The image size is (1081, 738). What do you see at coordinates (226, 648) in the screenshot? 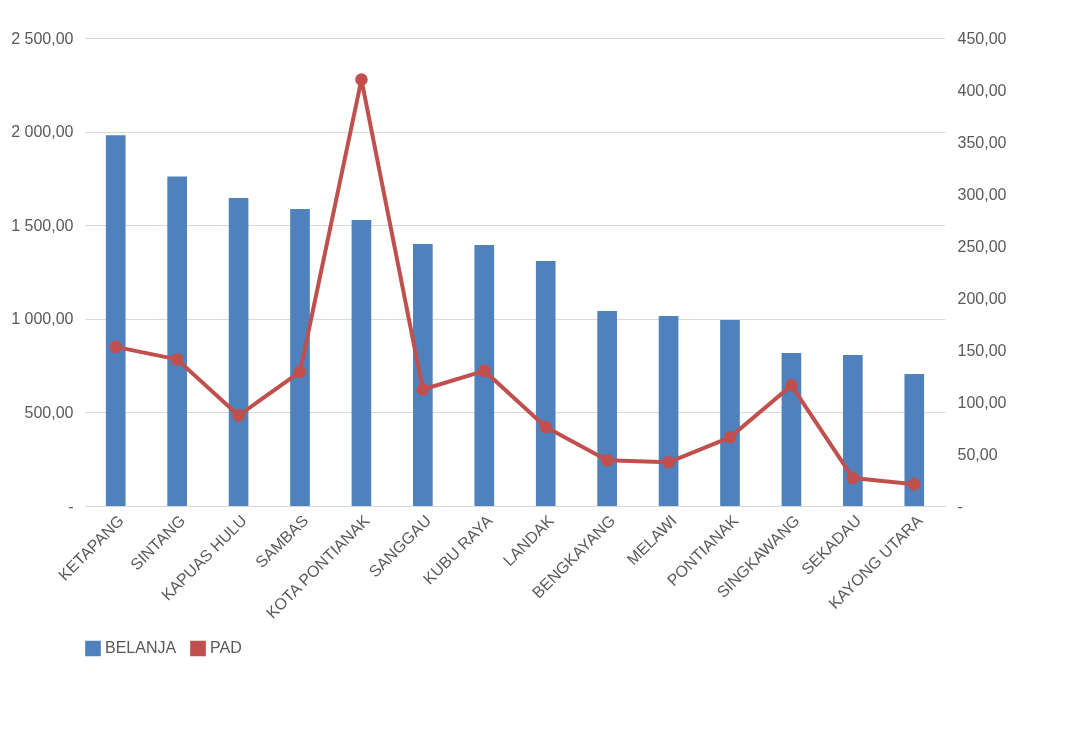
I see `legend-label: PAD` at bounding box center [226, 648].